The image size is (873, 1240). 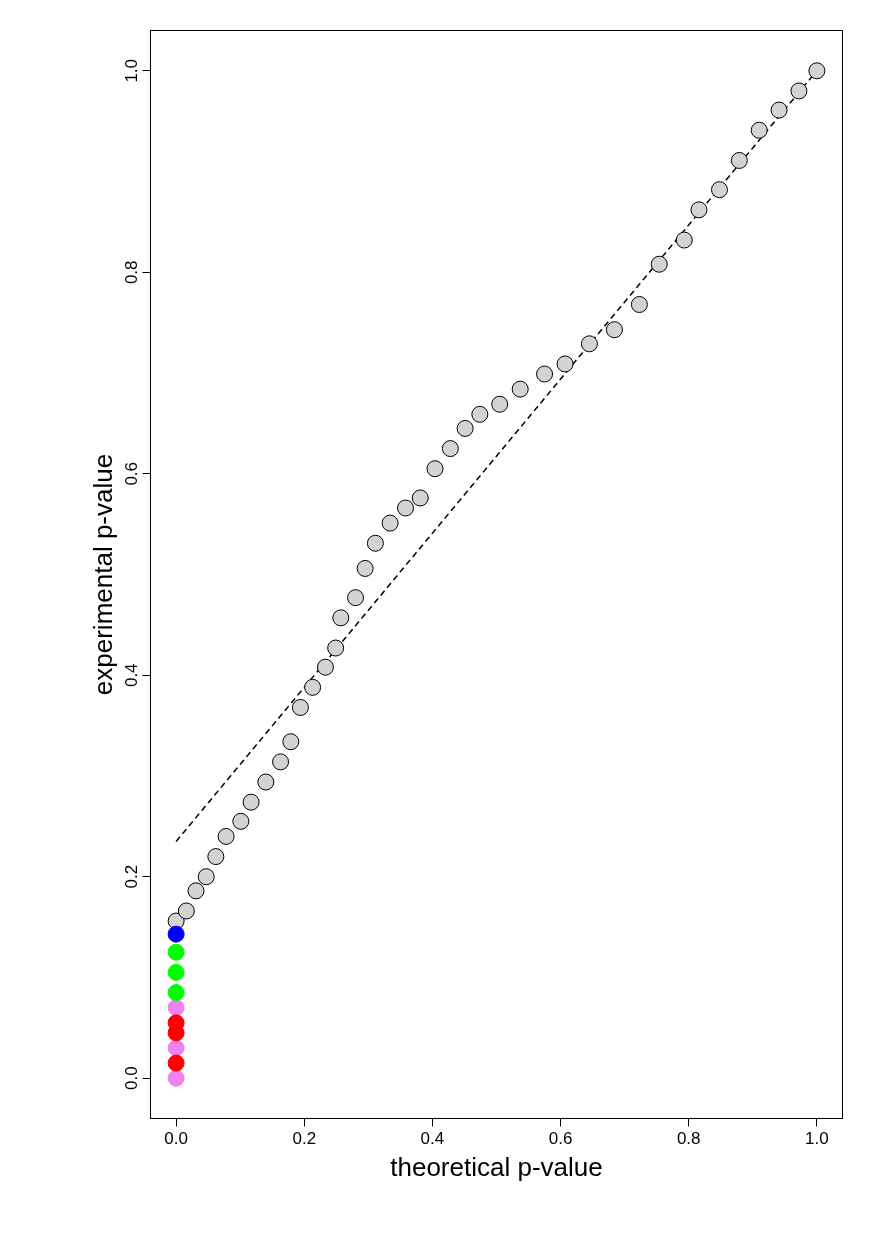 I want to click on x-tick-label: 0.8, so click(x=688, y=1138).